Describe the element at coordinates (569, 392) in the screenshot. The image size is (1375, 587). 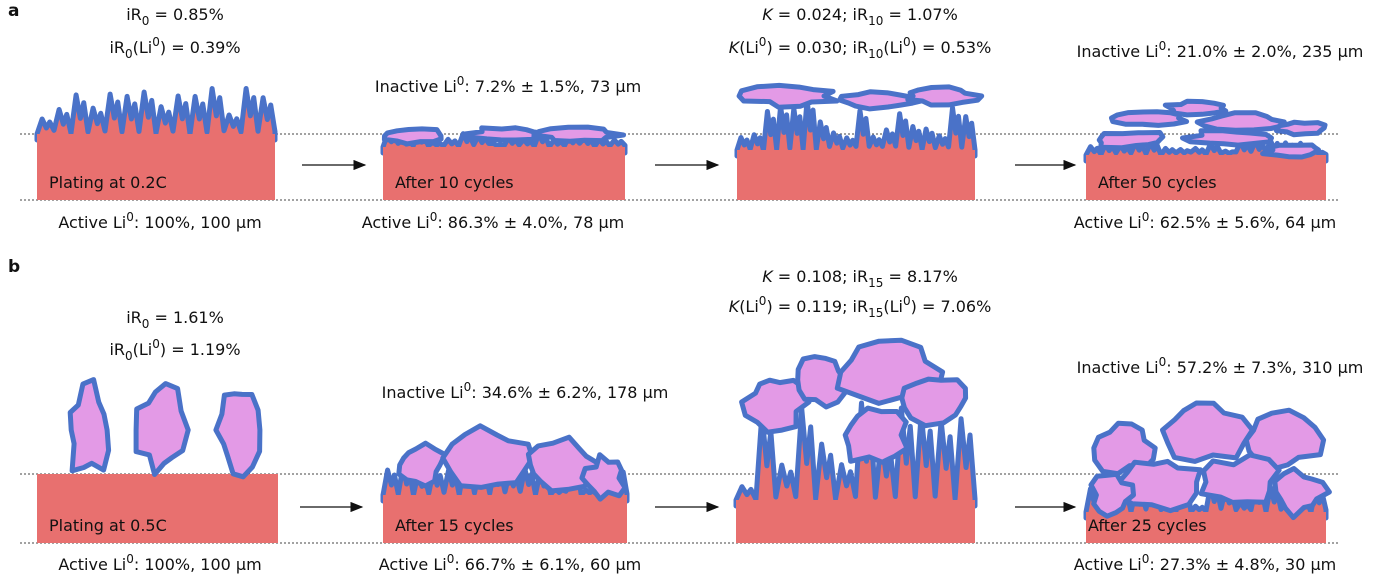
I see `text-segment: : 34.6% ± 6.2%, 178 μm` at that location.